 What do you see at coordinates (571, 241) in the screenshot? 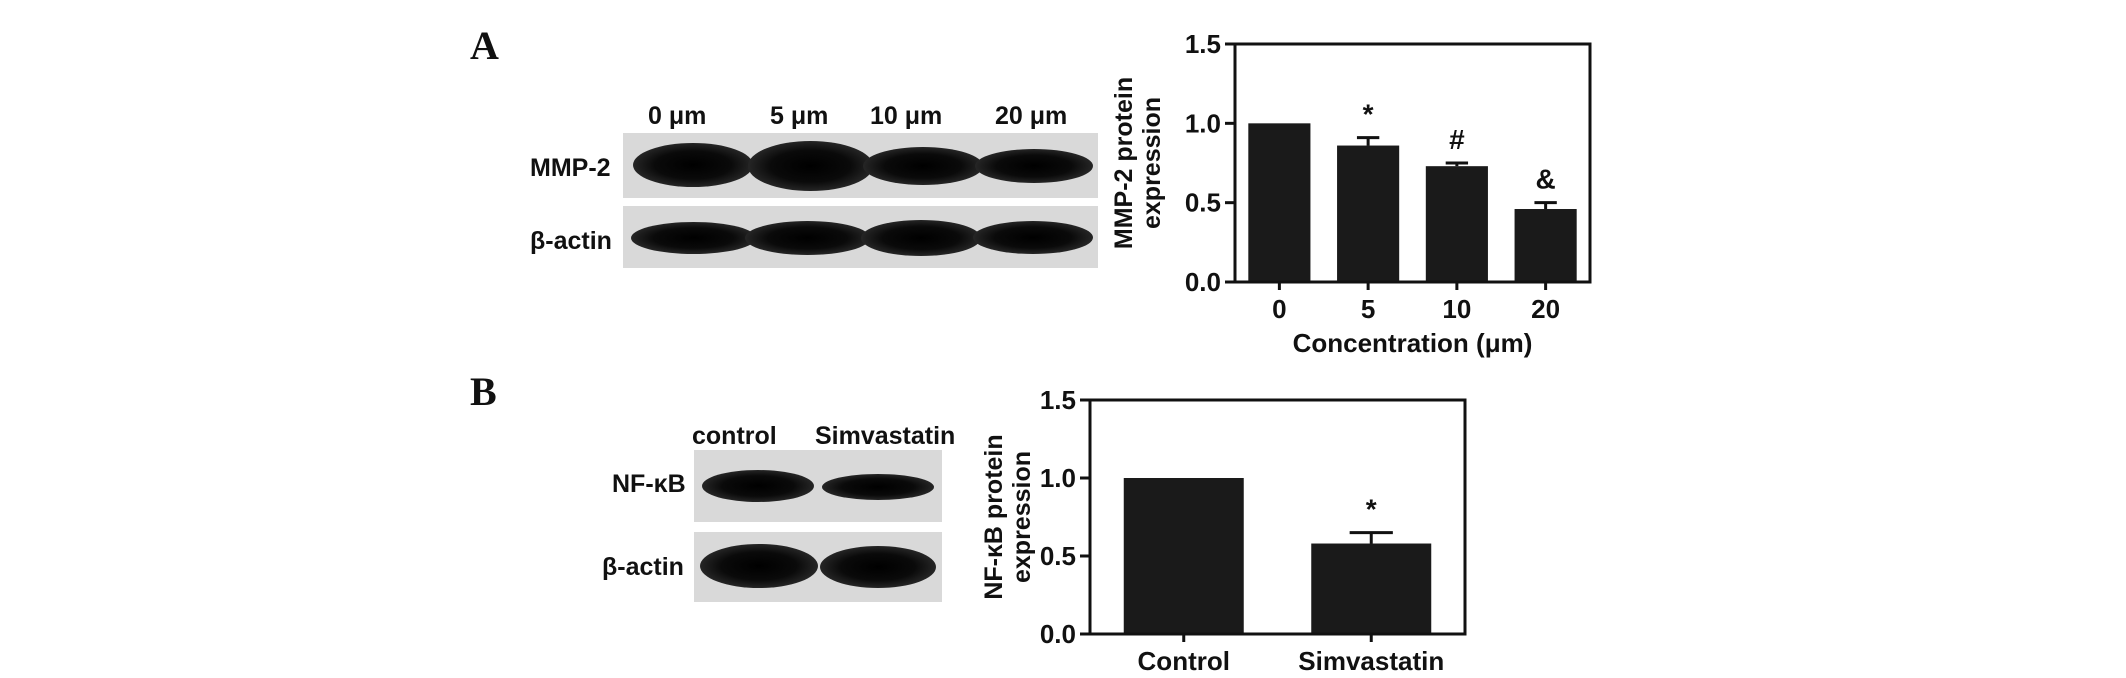
I see `row-label-beta-actin-a: β-actin` at bounding box center [571, 241].